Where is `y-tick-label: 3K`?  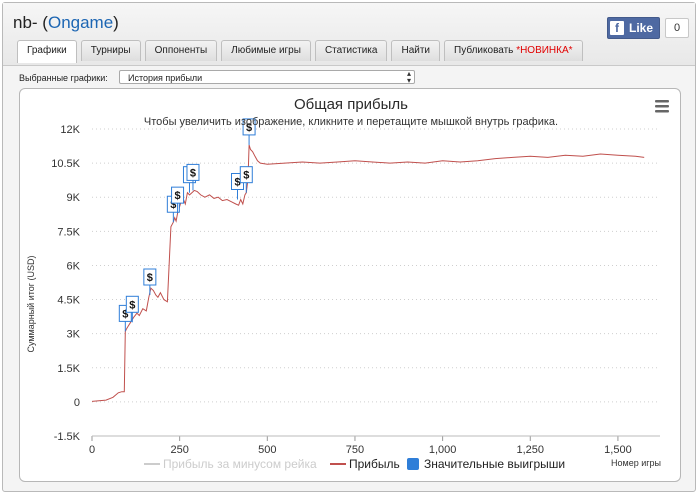 y-tick-label: 3K is located at coordinates (74, 335).